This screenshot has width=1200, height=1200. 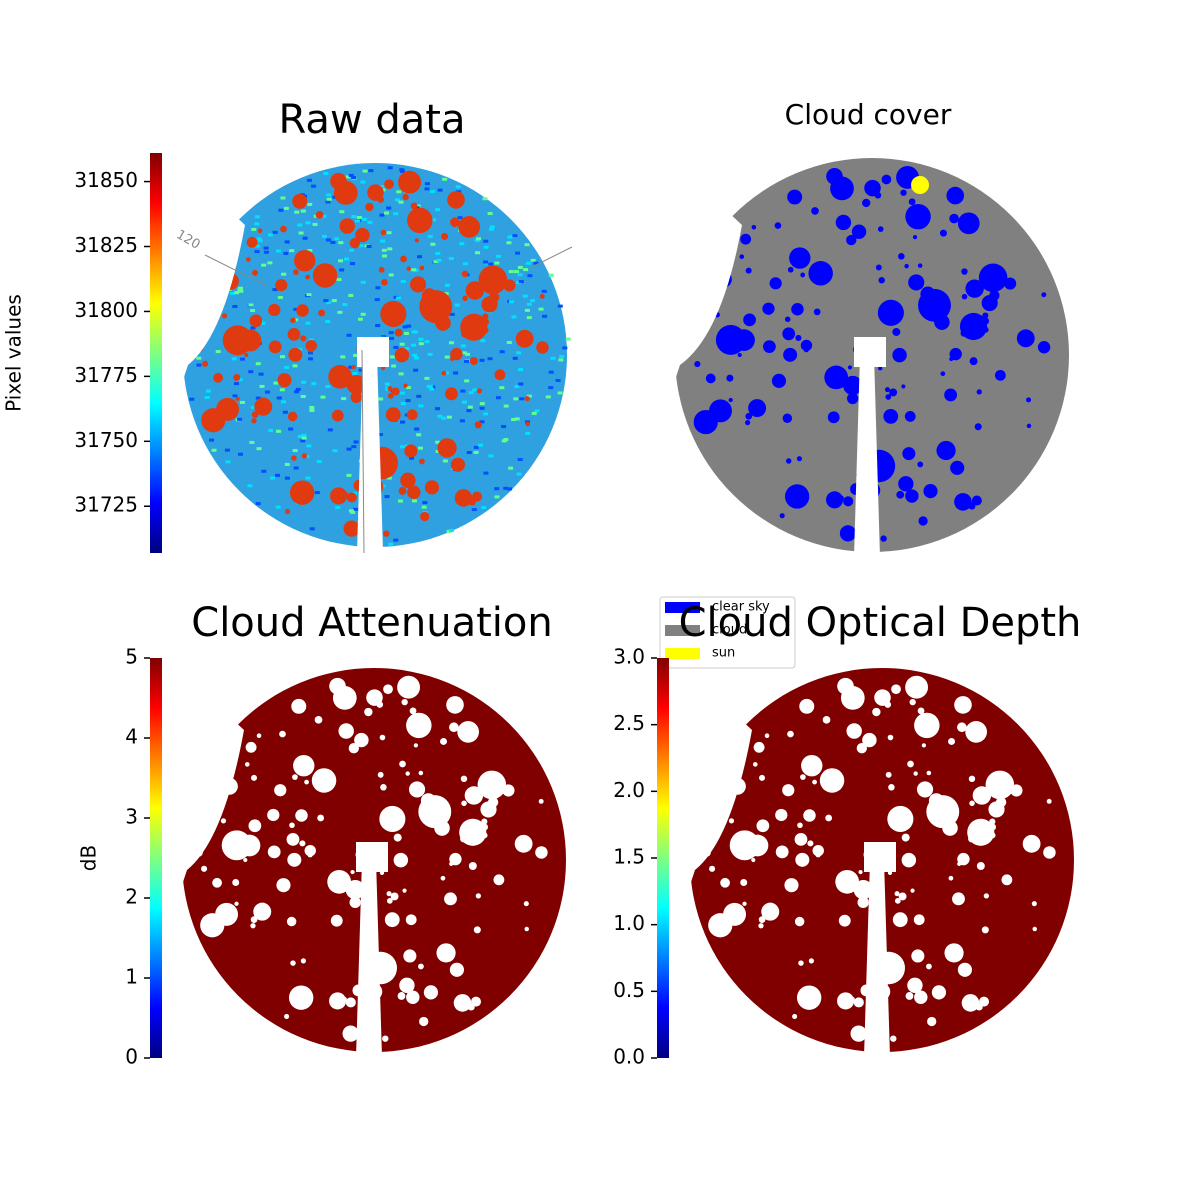 I want to click on tick-label: 4, so click(x=131, y=737).